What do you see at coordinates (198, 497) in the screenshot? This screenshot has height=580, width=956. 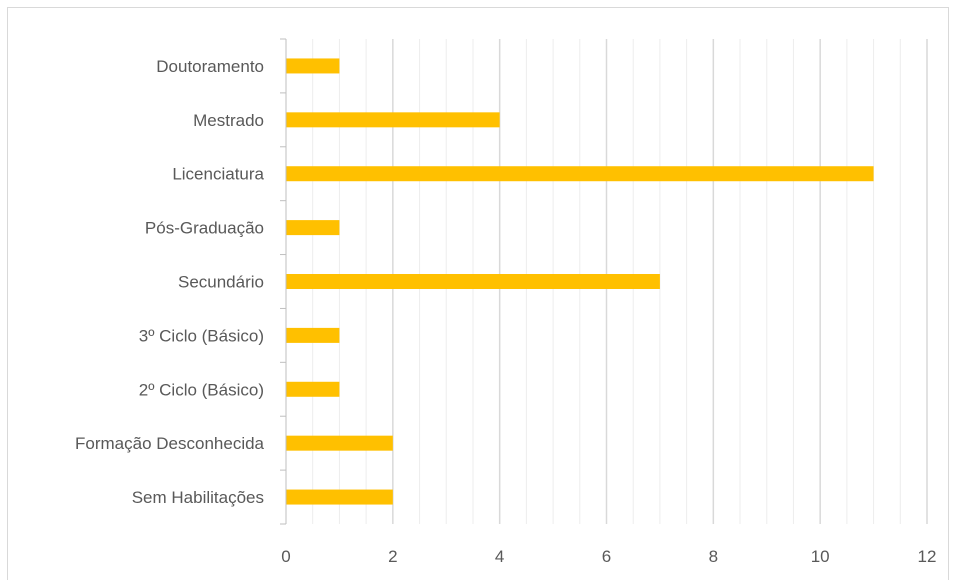 I see `category-label: Sem Habilitações` at bounding box center [198, 497].